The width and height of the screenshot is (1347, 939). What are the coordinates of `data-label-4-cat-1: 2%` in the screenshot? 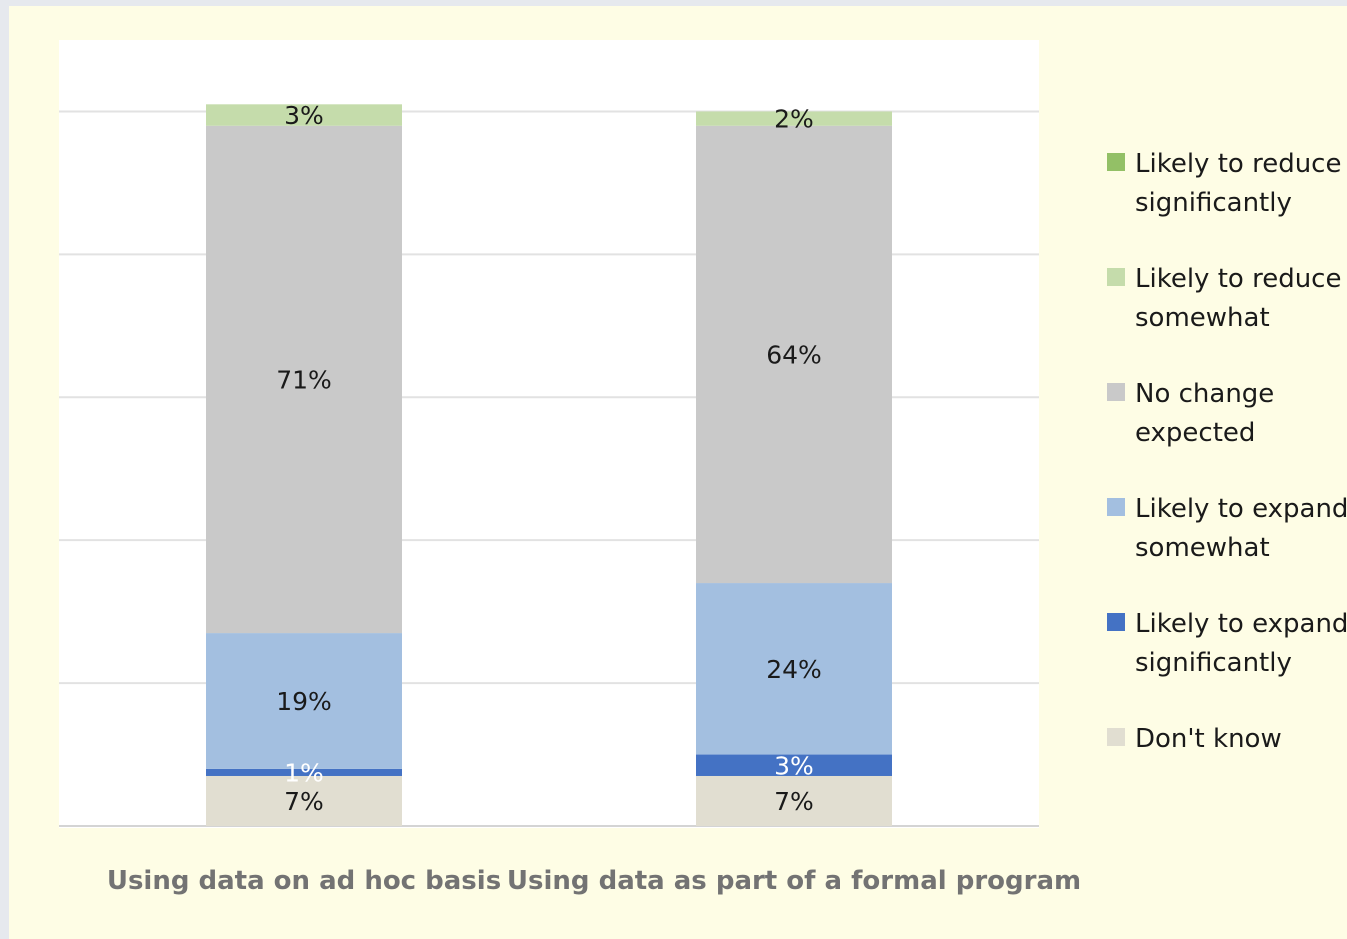 It's located at (794, 119).